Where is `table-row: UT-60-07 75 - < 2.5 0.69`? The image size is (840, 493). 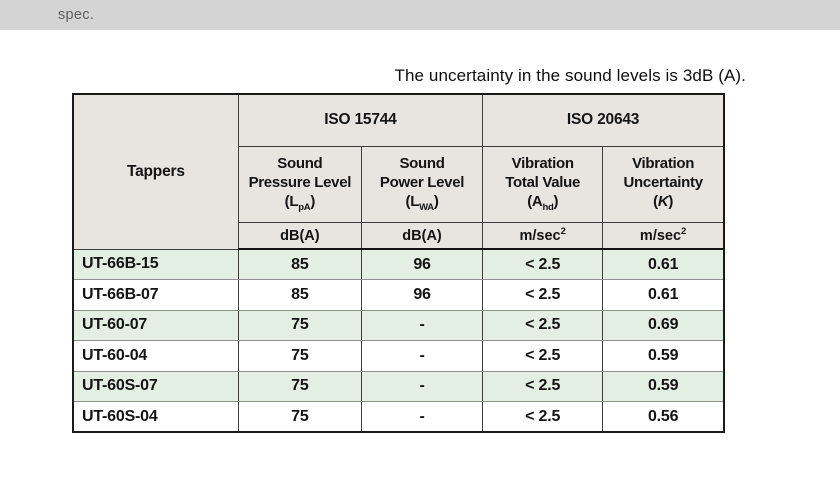
table-row: UT-60-07 75 - < 2.5 0.69 is located at coordinates (398, 325).